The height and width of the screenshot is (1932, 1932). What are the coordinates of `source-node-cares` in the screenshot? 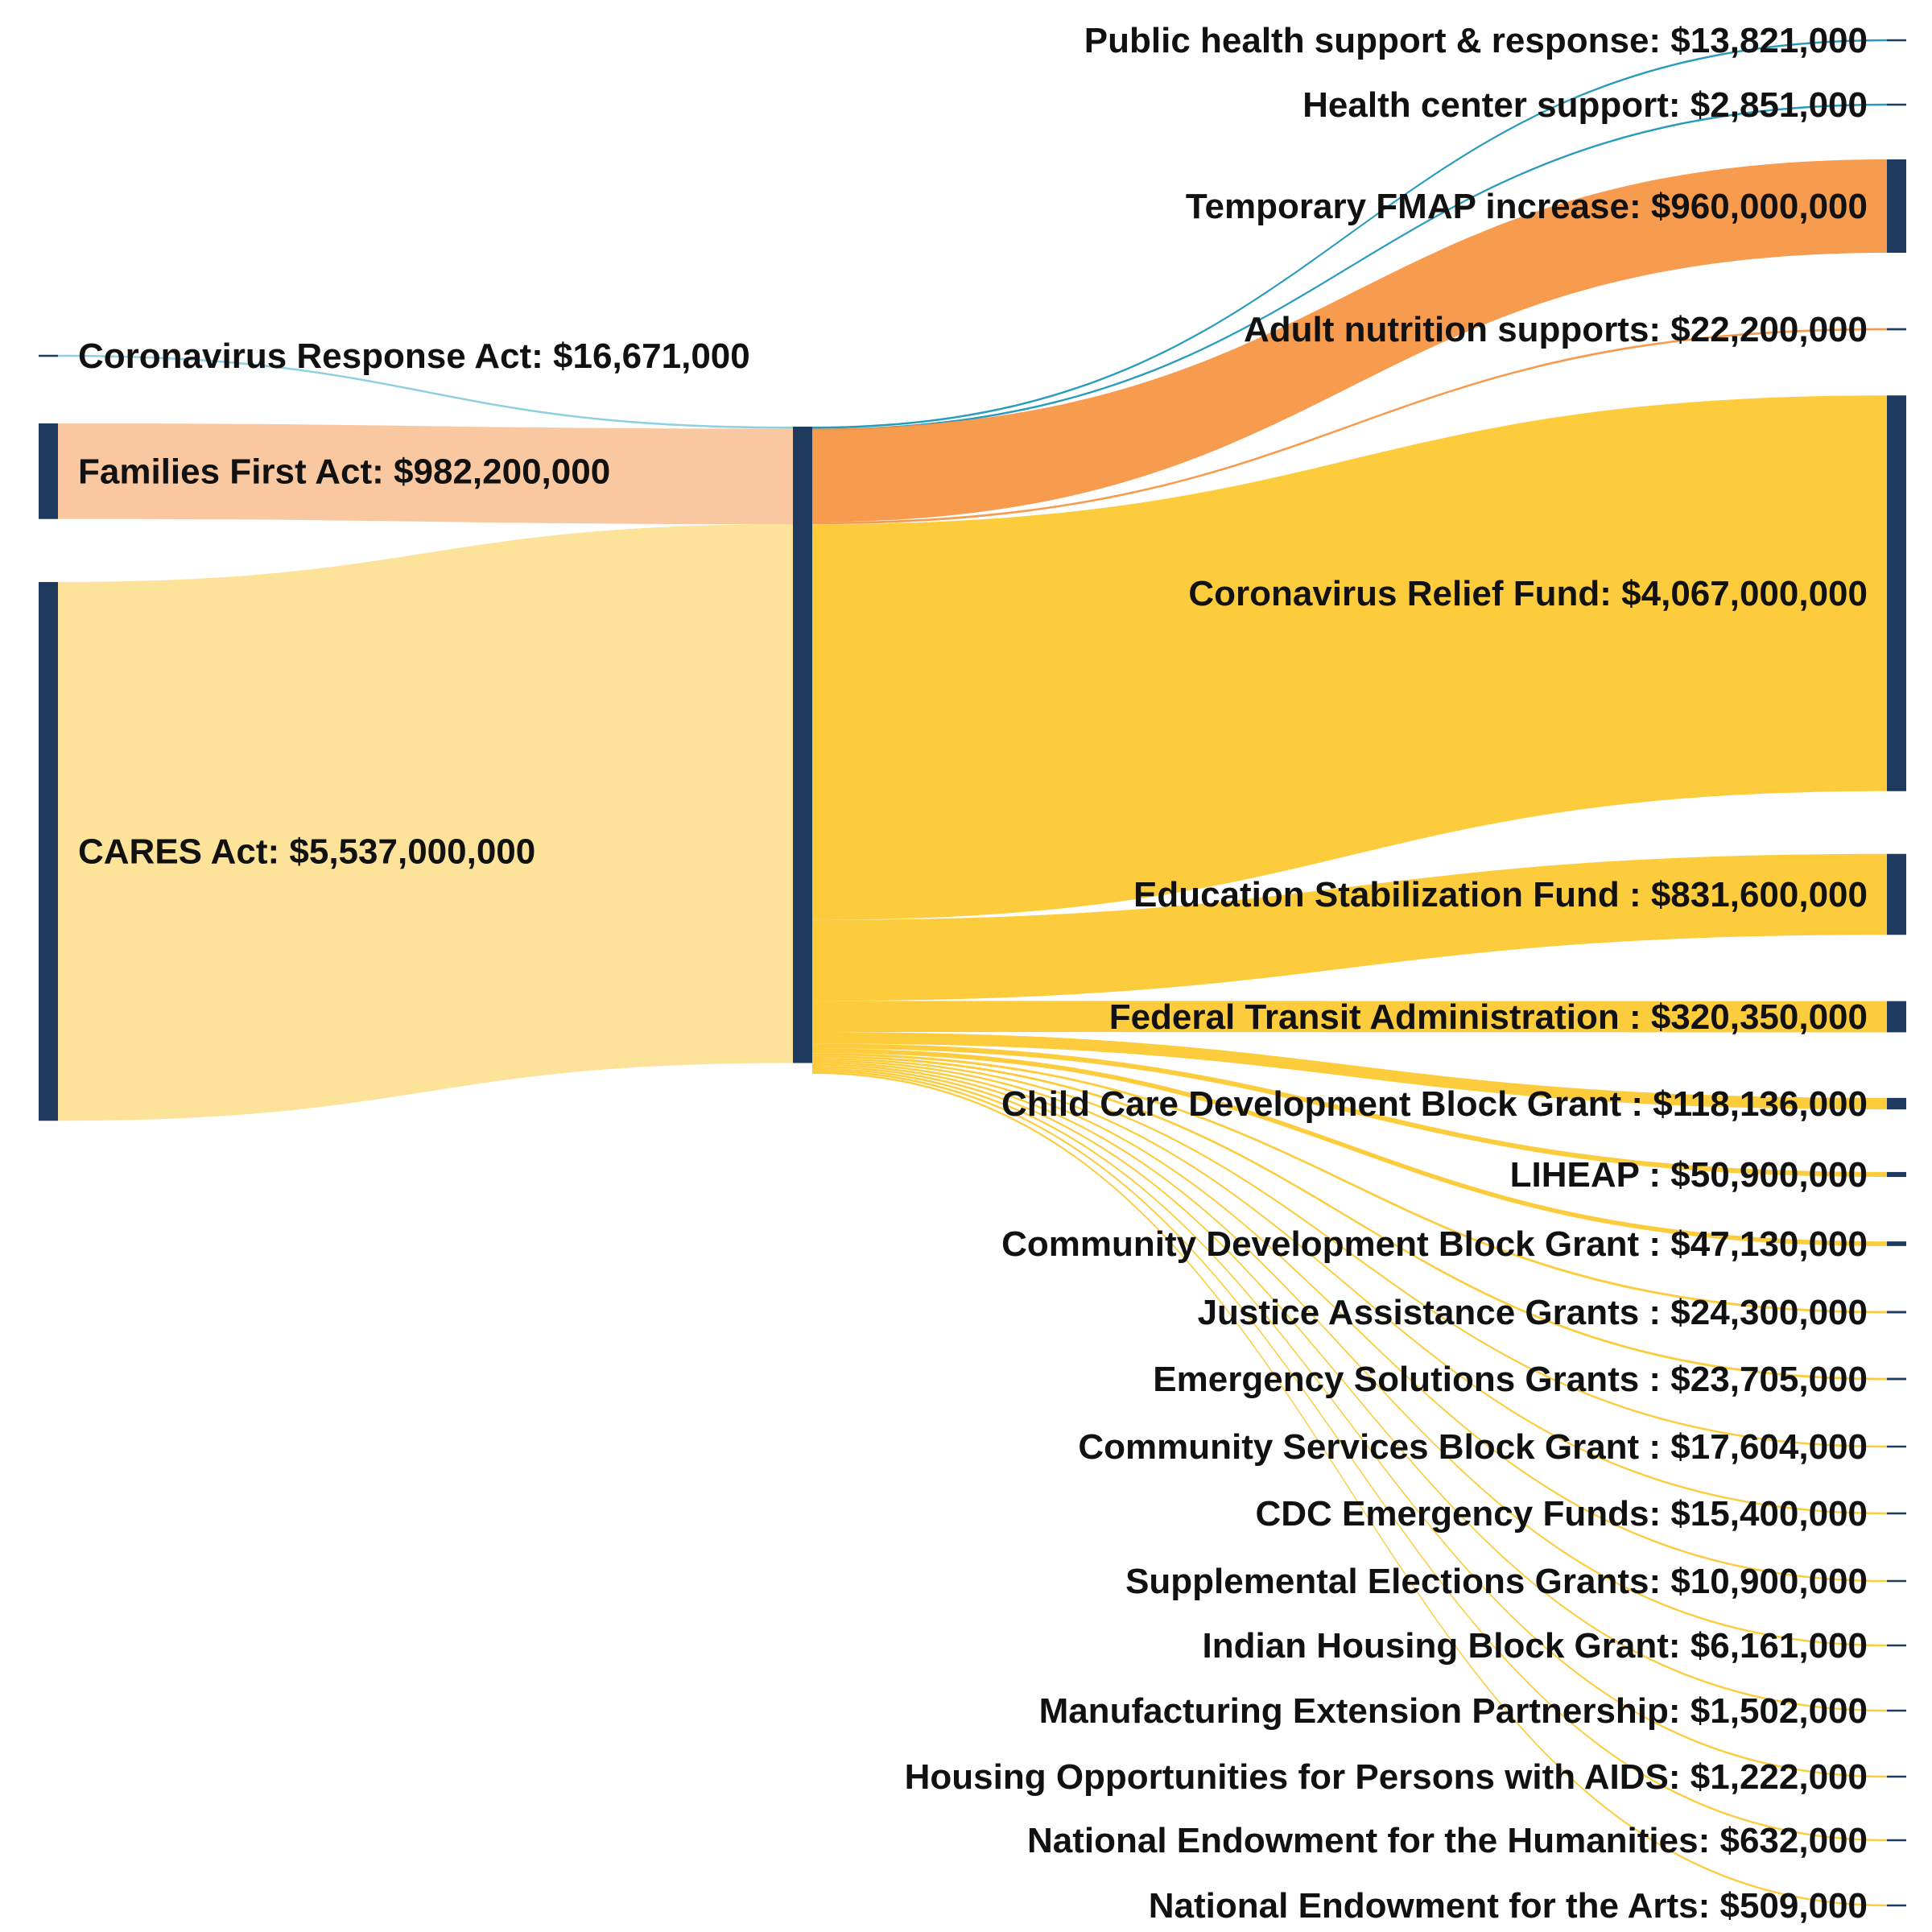 It's located at (48, 851).